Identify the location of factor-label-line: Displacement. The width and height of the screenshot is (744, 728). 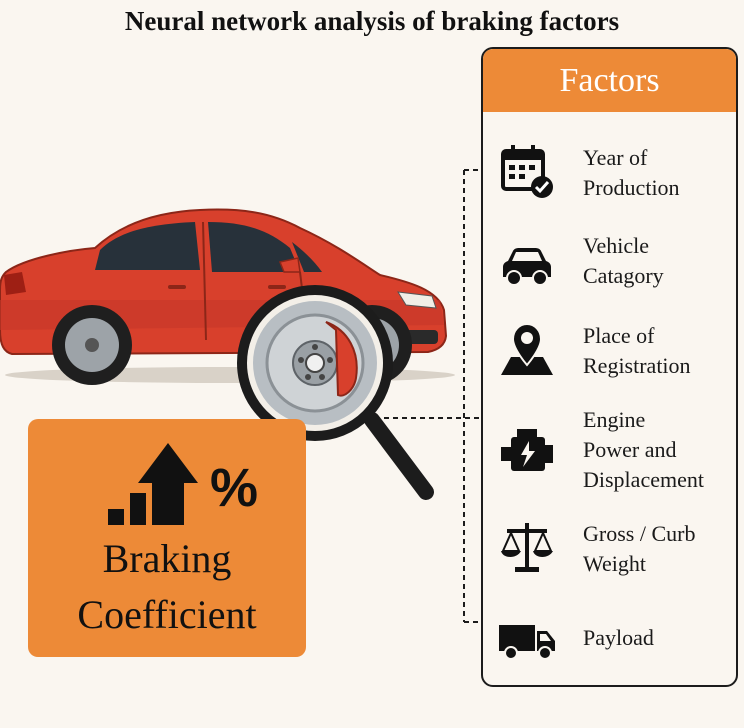
(657, 480).